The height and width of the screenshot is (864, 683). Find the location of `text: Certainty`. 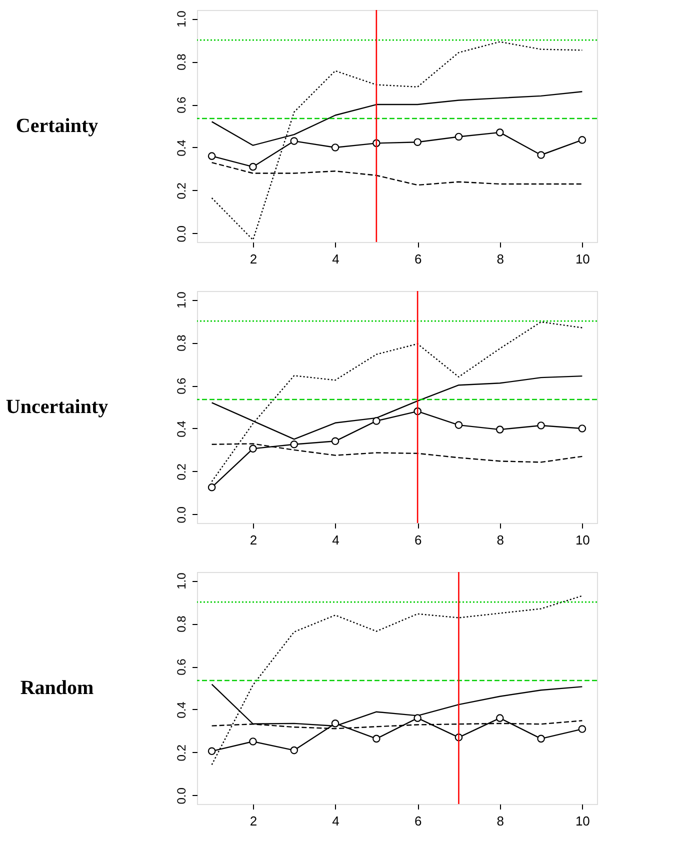

text: Certainty is located at coordinates (57, 126).